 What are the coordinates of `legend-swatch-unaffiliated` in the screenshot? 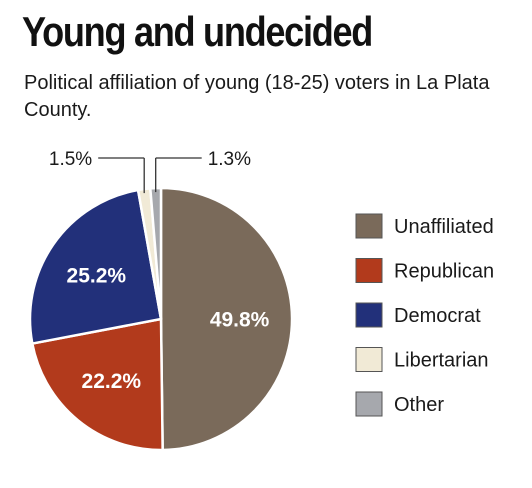 It's located at (369, 226).